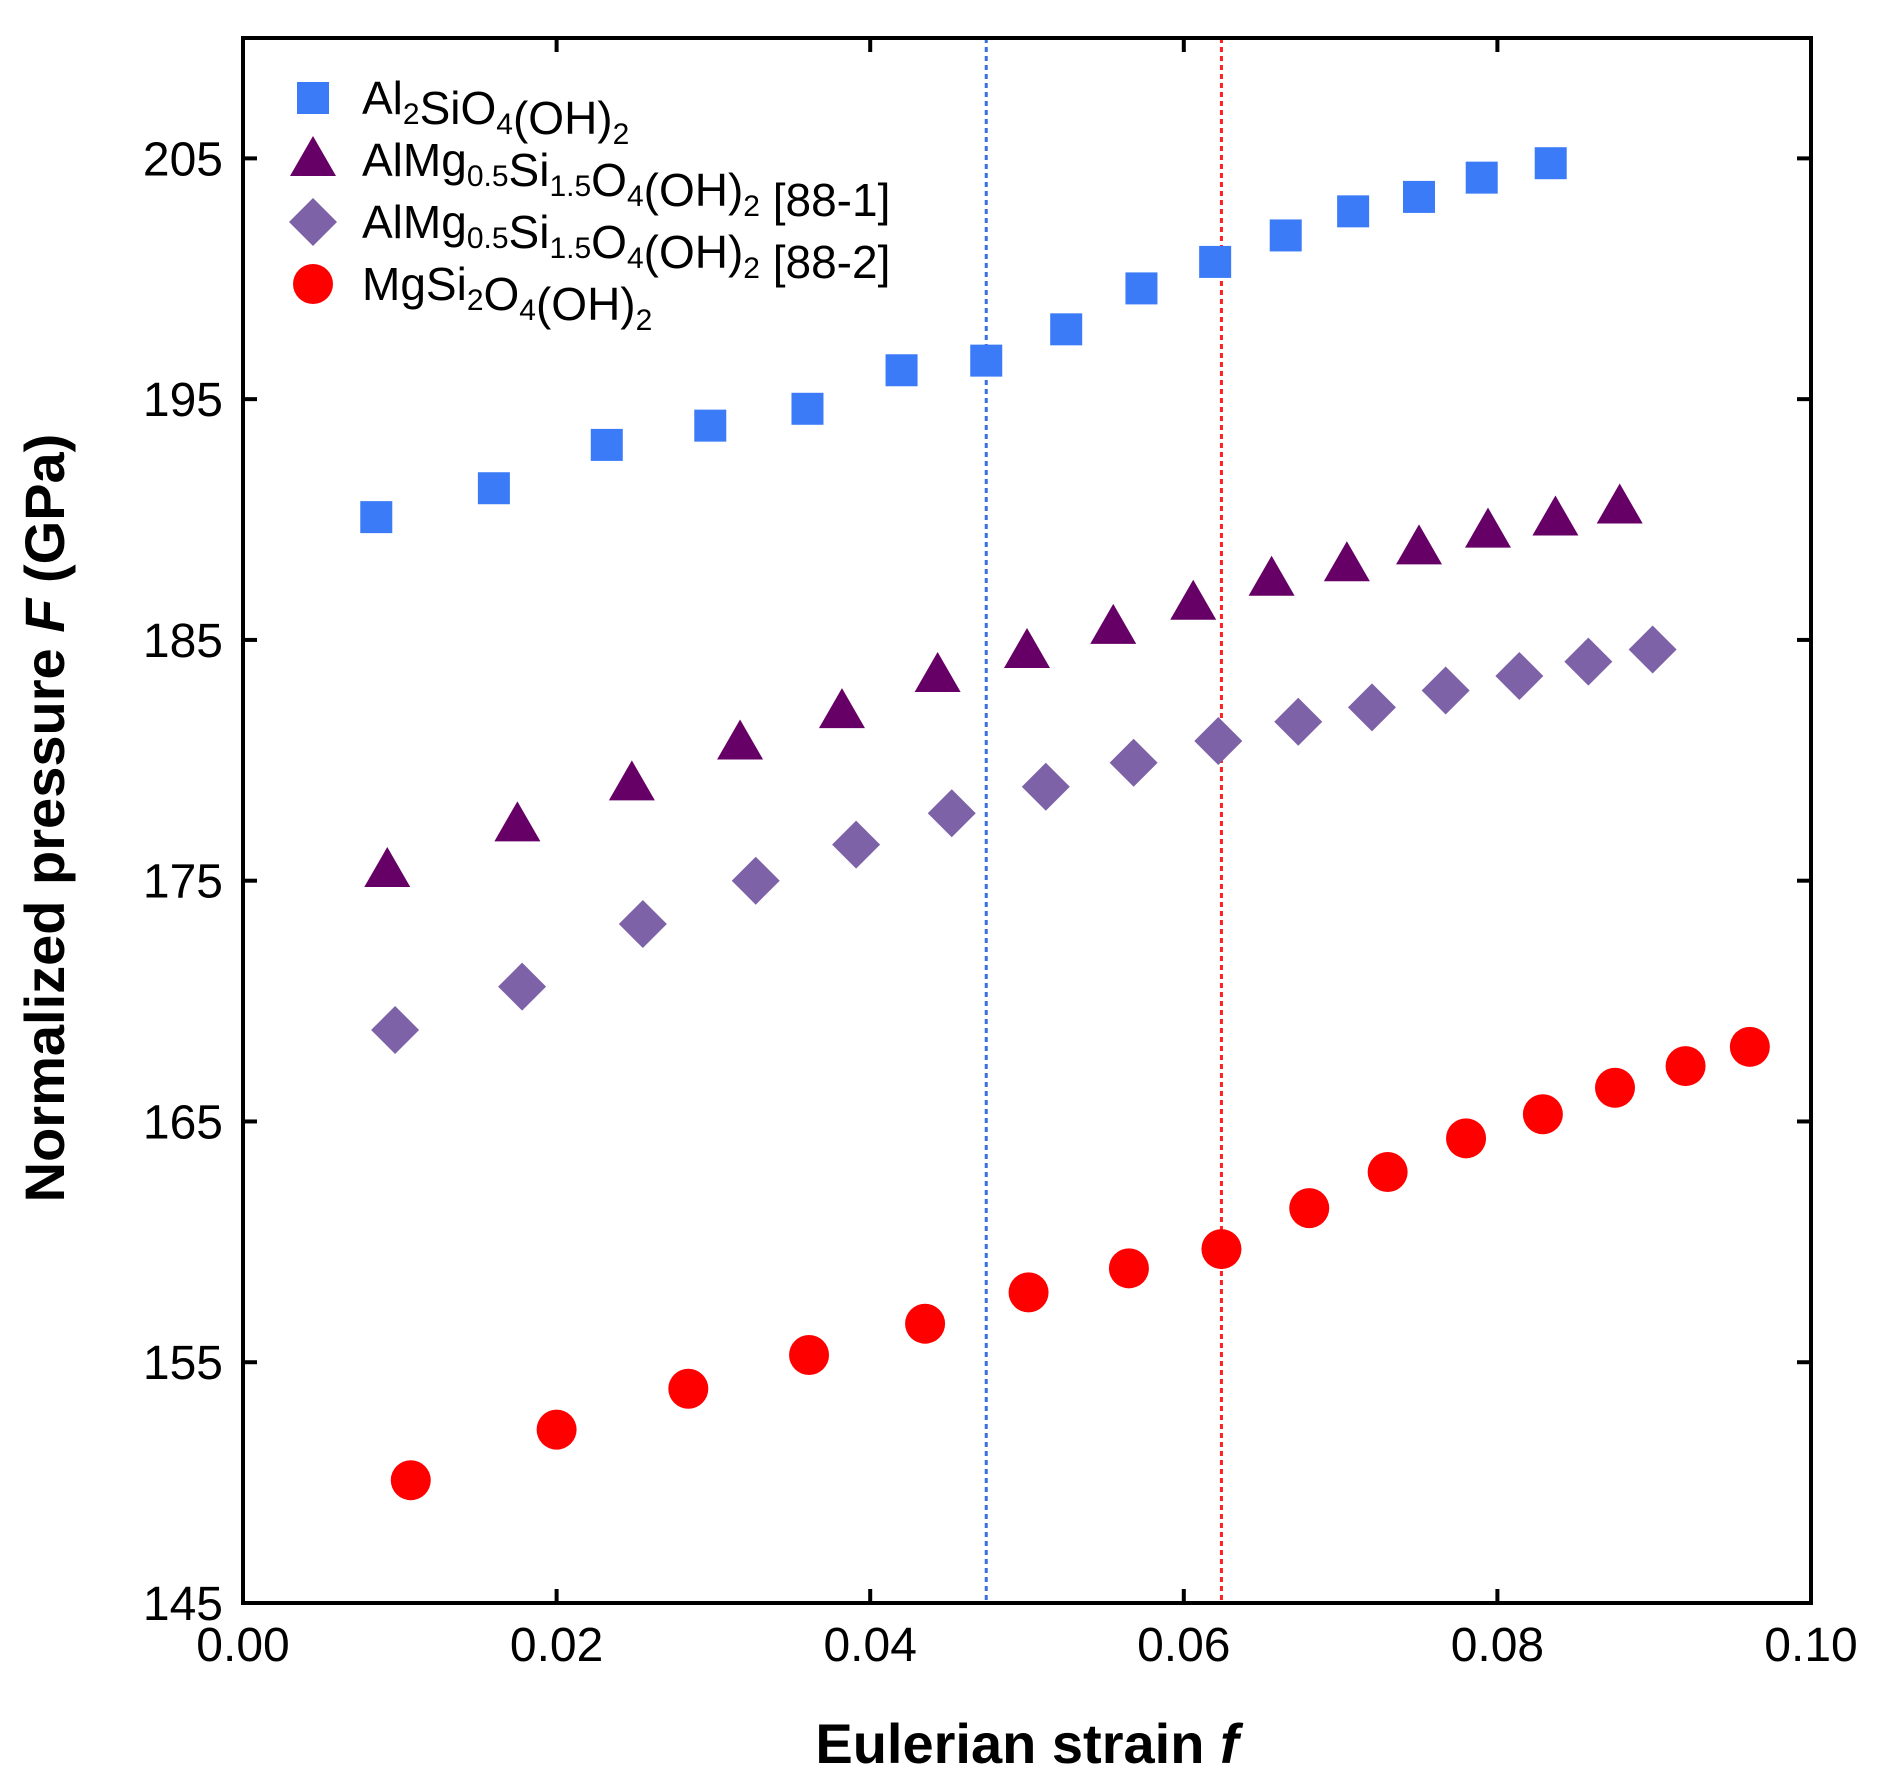  Describe the element at coordinates (1497, 1645) in the screenshot. I see `x-tick-label: 0.08` at that location.